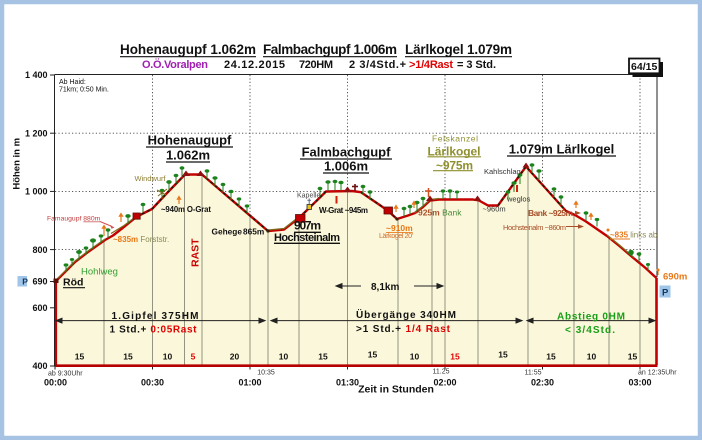  What do you see at coordinates (249, 383) in the screenshot?
I see `svg-text: 01:00` at bounding box center [249, 383].